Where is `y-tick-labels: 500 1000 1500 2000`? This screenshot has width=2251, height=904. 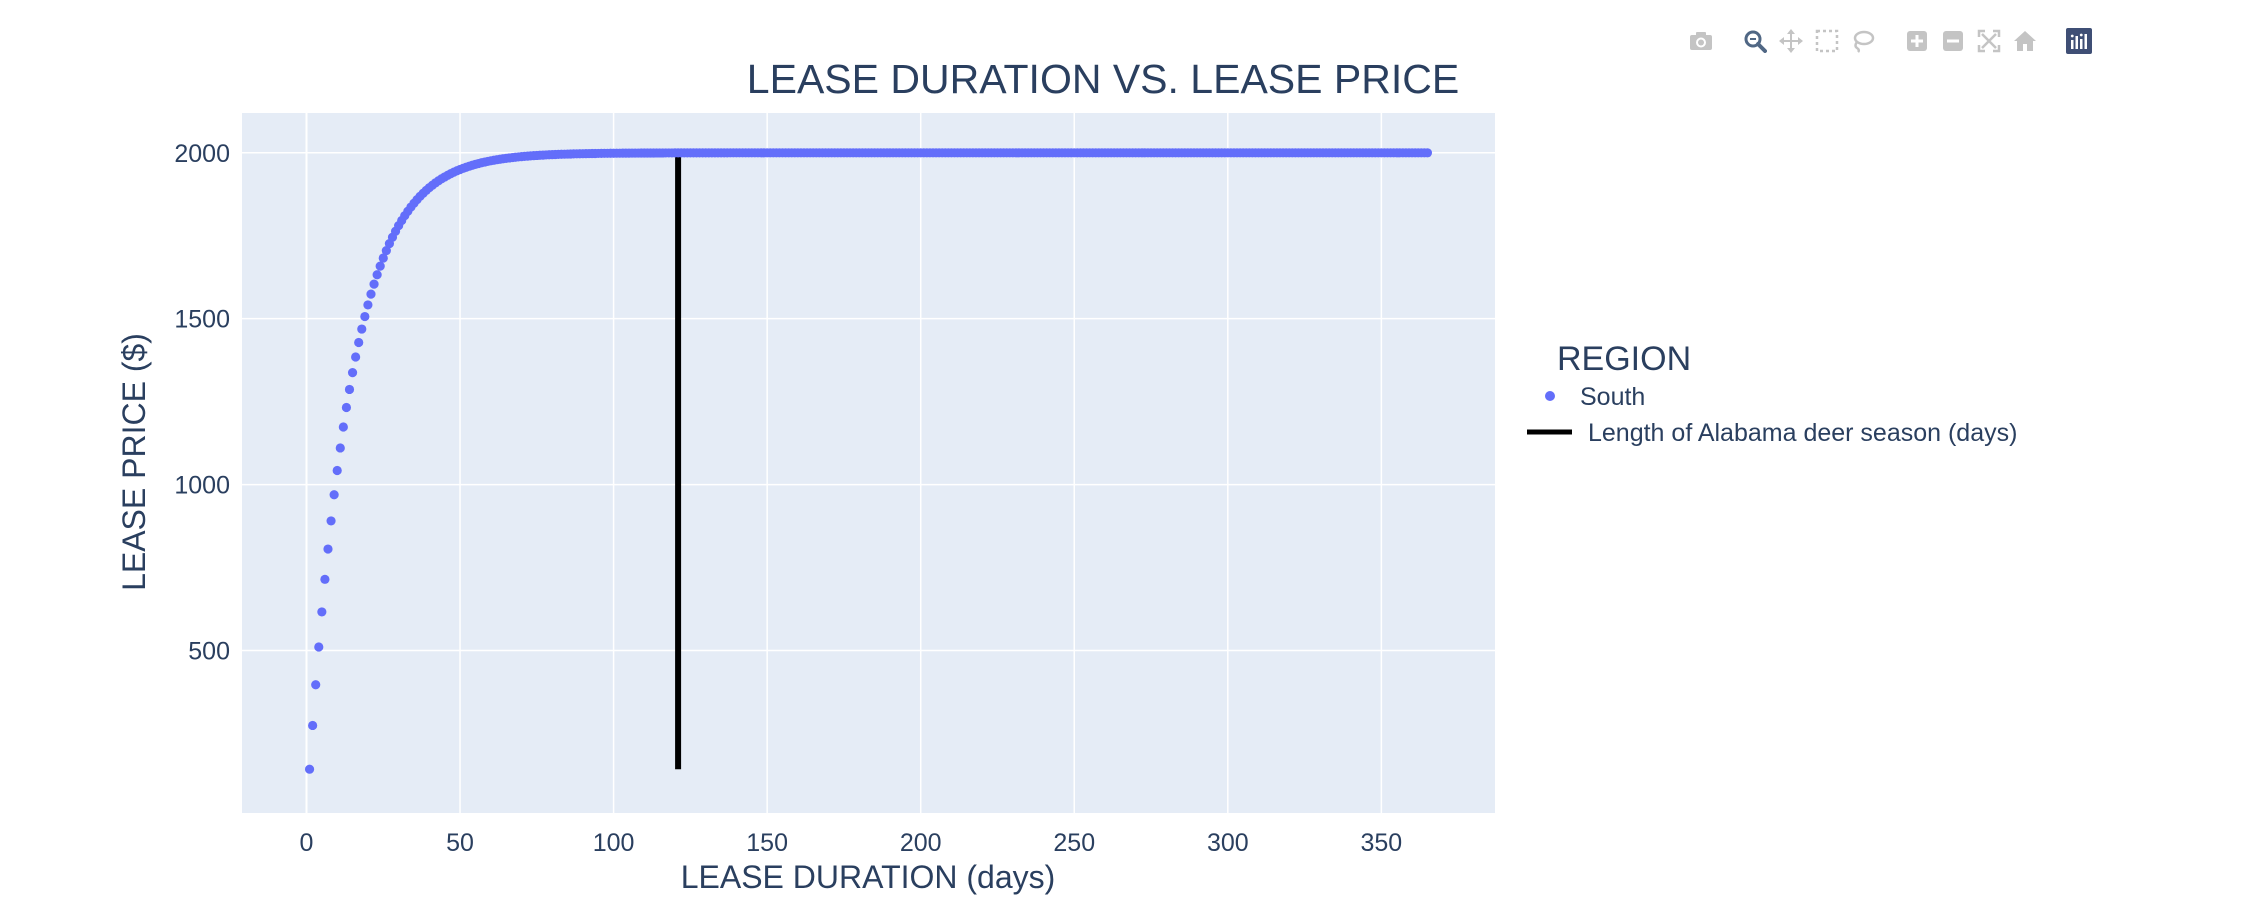
y-tick-labels: 500 1000 1500 2000 is located at coordinates (202, 403).